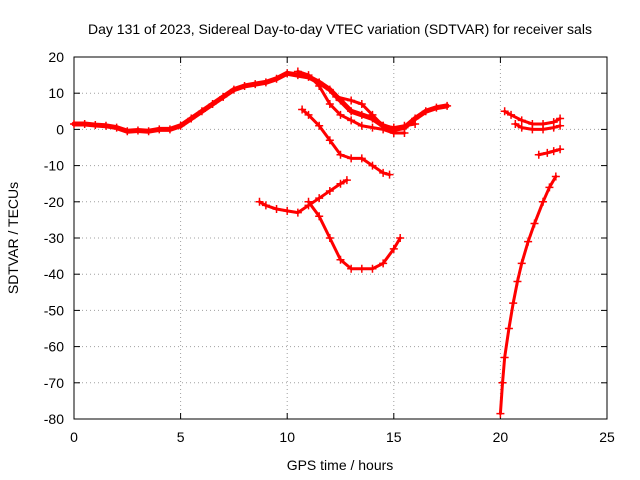 Image resolution: width=640 pixels, height=480 pixels. Describe the element at coordinates (501, 437) in the screenshot. I see `x-tick-label: 20` at that location.